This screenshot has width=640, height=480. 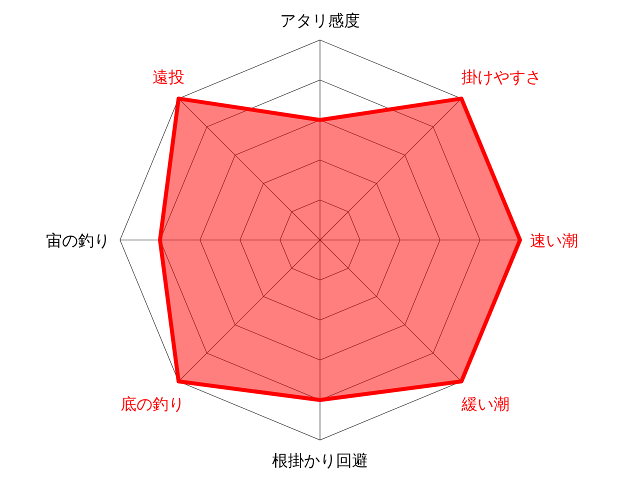 What do you see at coordinates (485, 404) in the screenshot?
I see `spoke-label: 緩い潮` at bounding box center [485, 404].